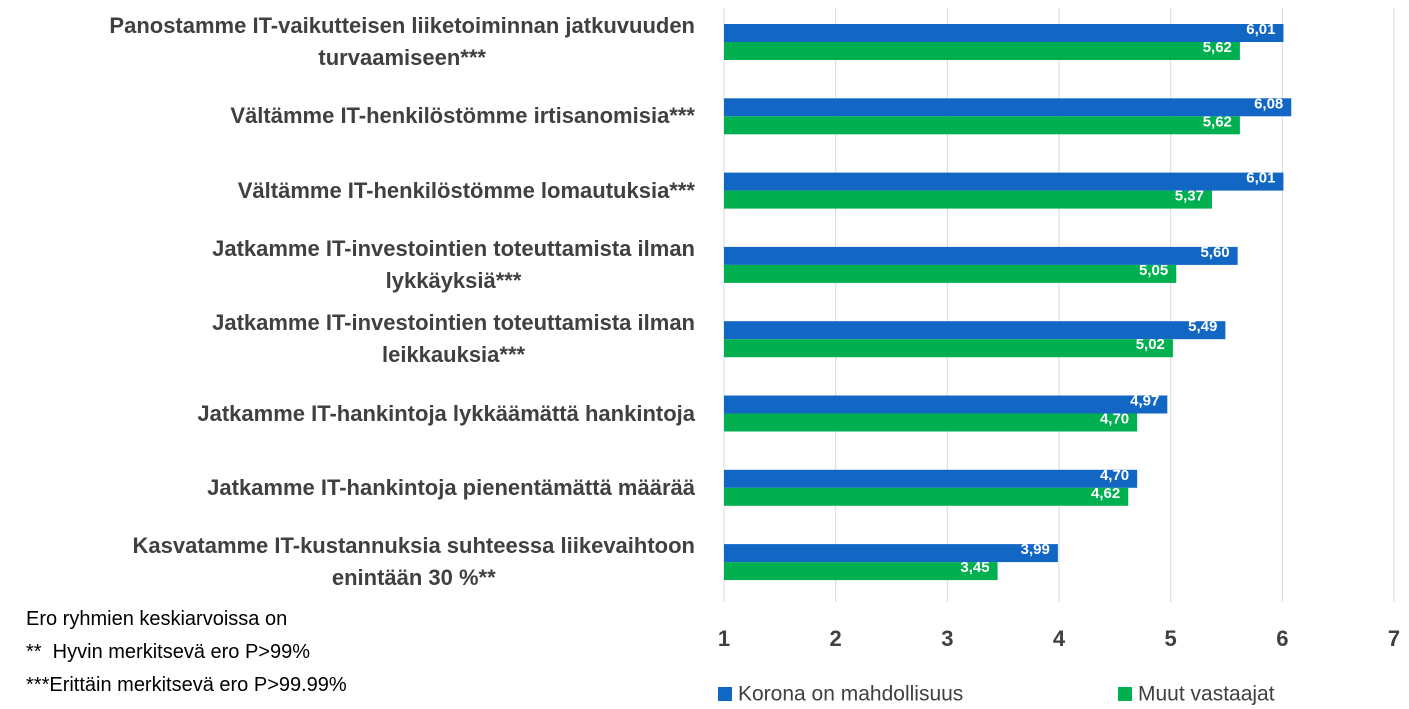 This screenshot has height=709, width=1409. Describe the element at coordinates (1206, 694) in the screenshot. I see `legend-label: Muut vastaajat` at that location.